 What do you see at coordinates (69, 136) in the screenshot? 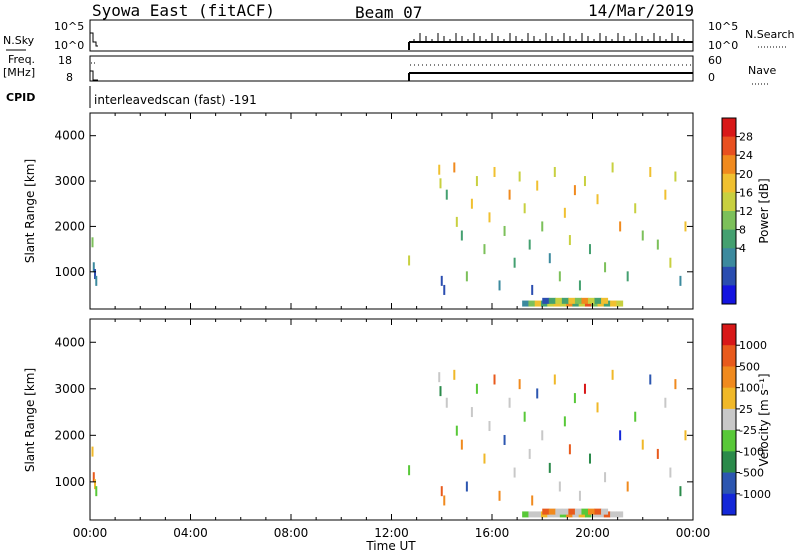
I see `y-tick-label: 4000` at bounding box center [69, 136].